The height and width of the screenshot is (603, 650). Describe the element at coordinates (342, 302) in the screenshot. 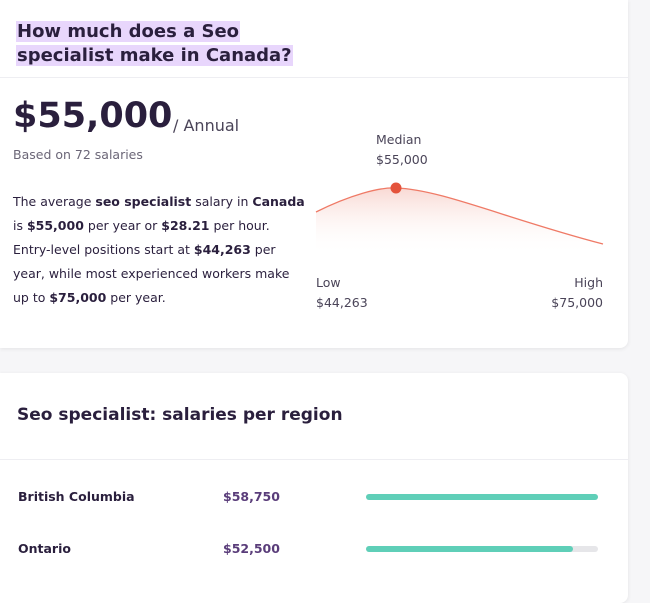

I see `low-value: $44,263` at that location.